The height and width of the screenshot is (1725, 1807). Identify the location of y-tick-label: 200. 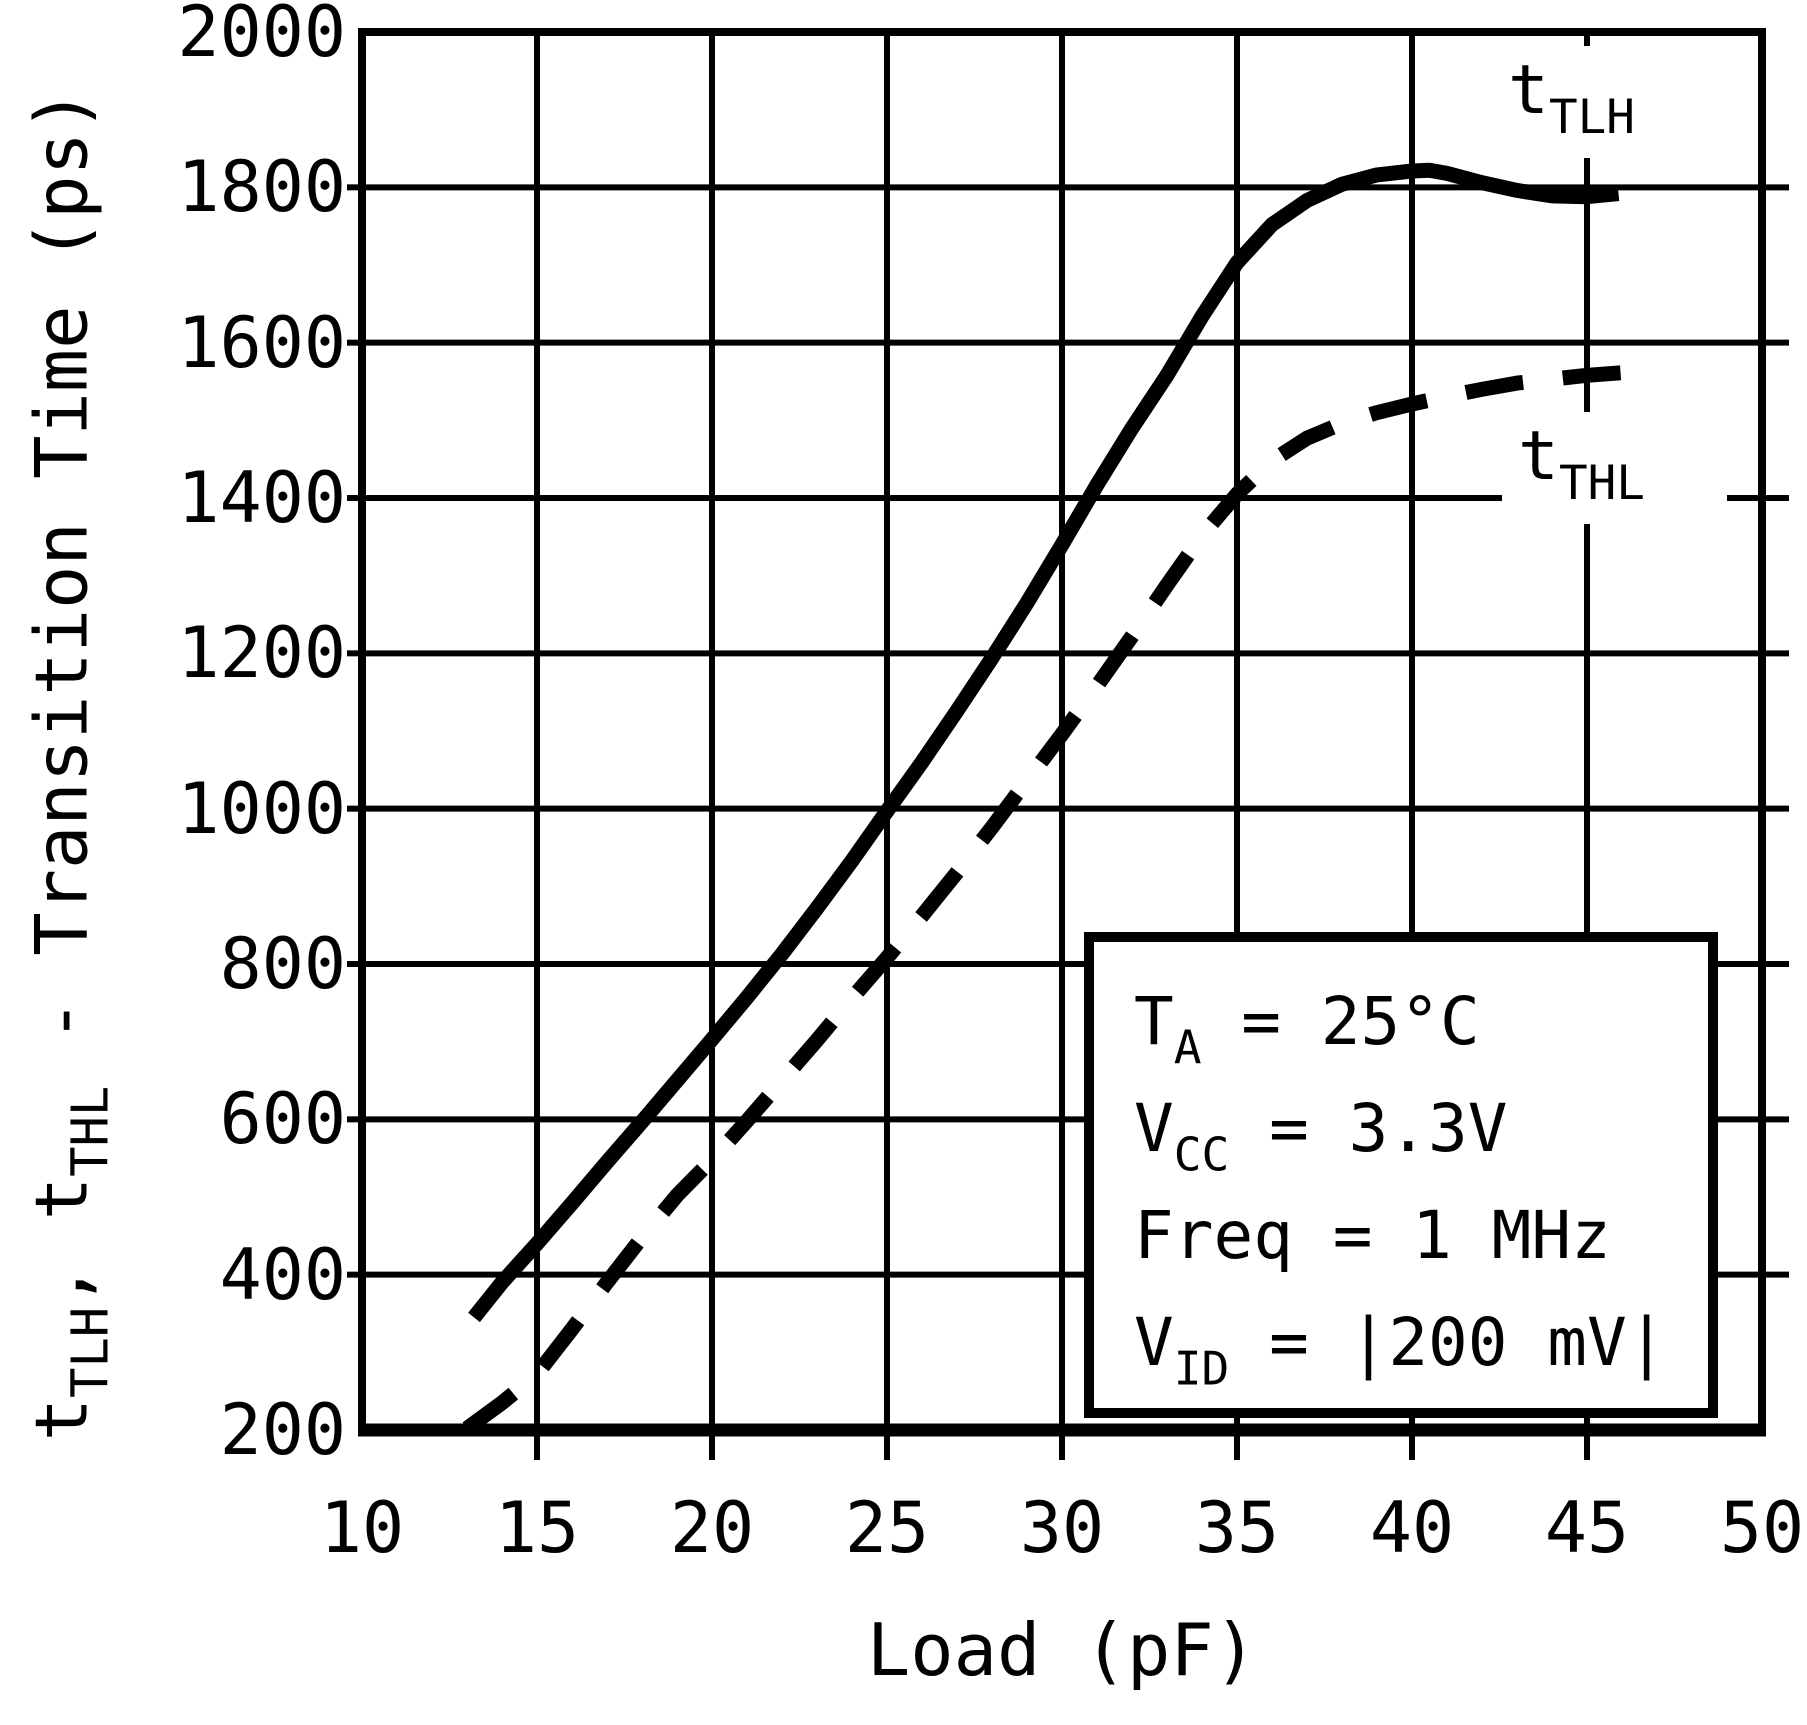
(282, 1430).